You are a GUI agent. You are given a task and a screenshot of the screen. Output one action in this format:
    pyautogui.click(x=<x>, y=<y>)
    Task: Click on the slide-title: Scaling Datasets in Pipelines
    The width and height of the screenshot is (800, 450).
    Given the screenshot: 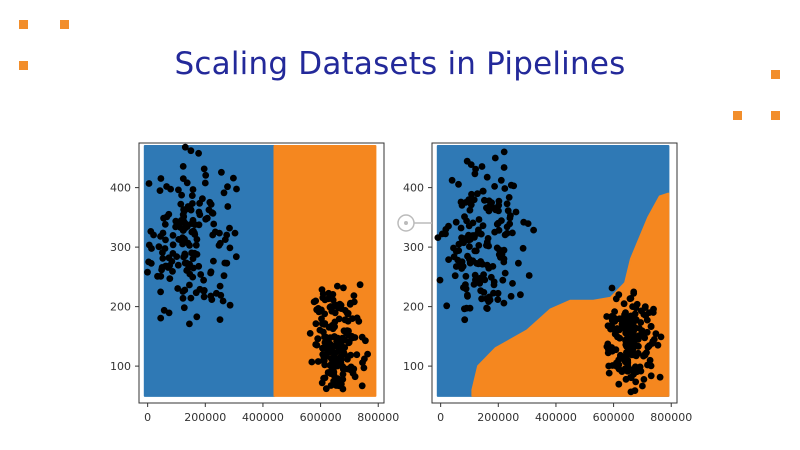 What is the action you would take?
    pyautogui.click(x=400, y=64)
    